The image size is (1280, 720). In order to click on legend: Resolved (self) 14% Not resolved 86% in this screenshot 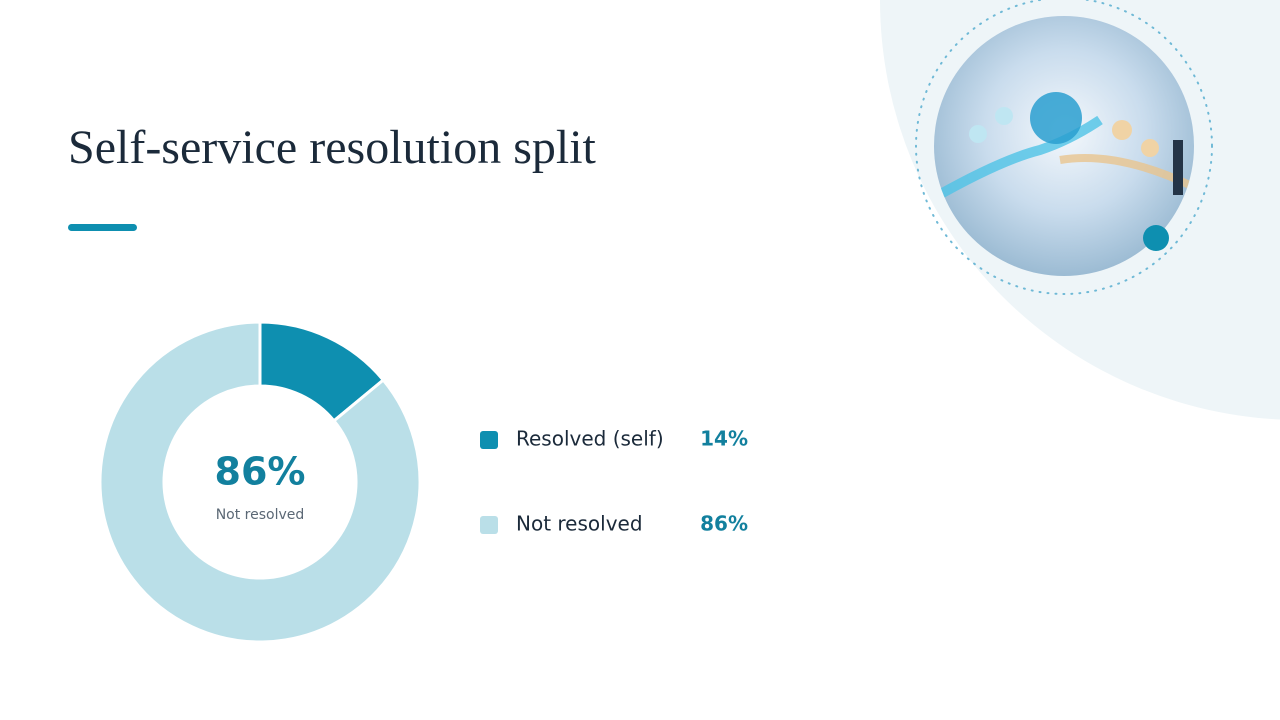, I will do `click(614, 481)`.